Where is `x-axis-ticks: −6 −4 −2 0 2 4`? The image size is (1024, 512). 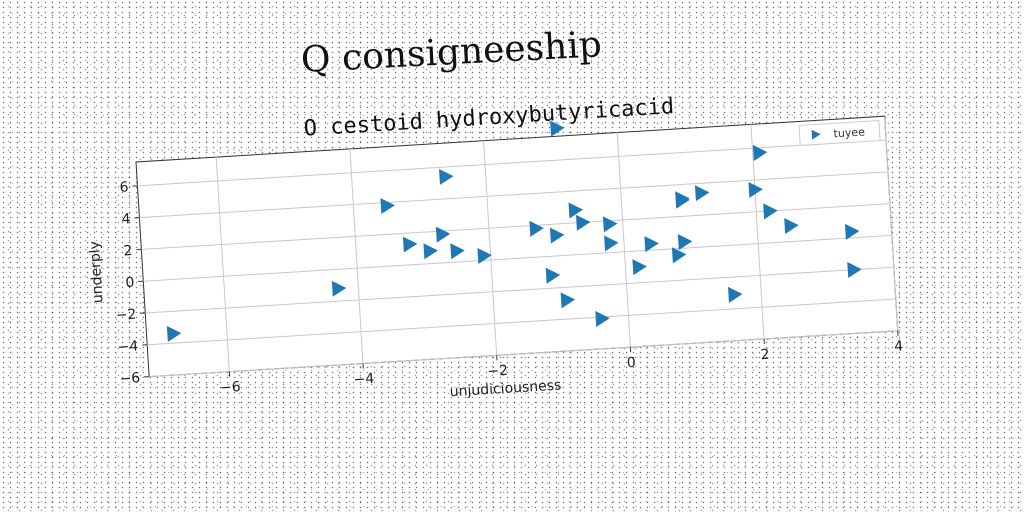 x-axis-ticks: −6 −4 −2 0 2 4 is located at coordinates (562, 363).